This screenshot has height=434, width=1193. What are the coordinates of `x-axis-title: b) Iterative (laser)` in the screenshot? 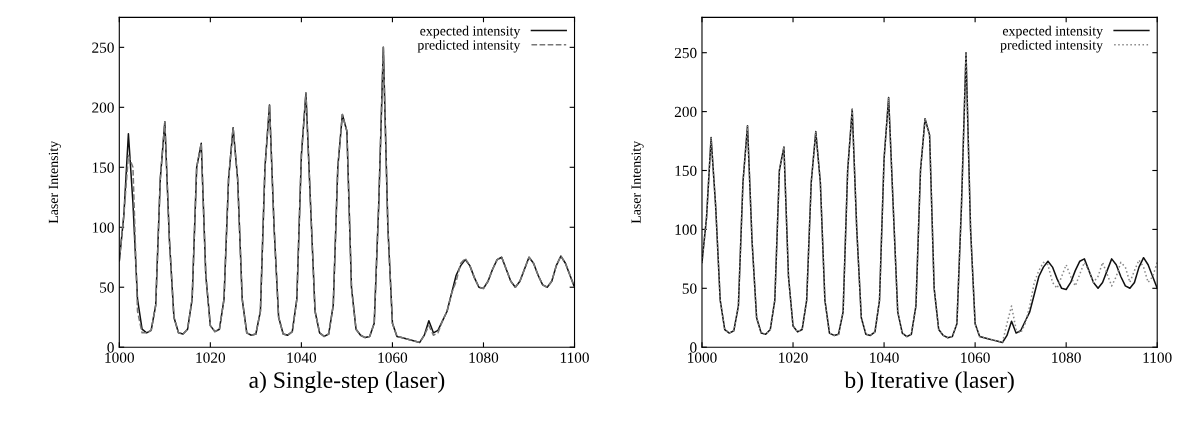 It's located at (929, 382).